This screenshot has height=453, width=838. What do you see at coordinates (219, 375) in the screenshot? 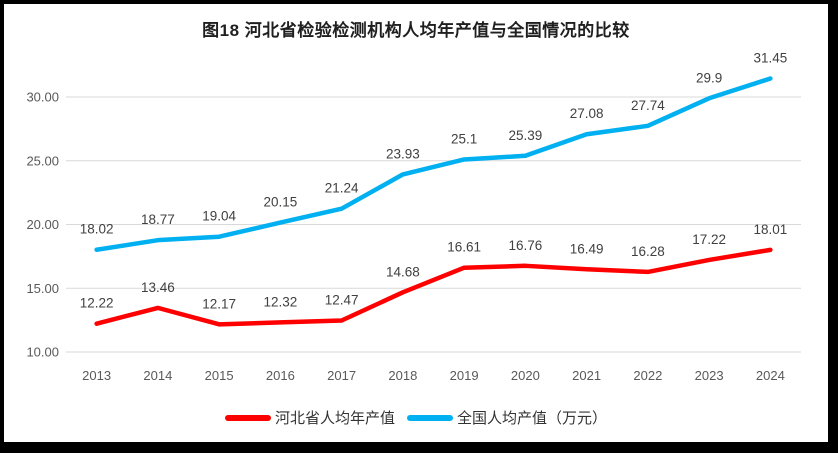
I see `x-axis-tick-label: 2015` at bounding box center [219, 375].